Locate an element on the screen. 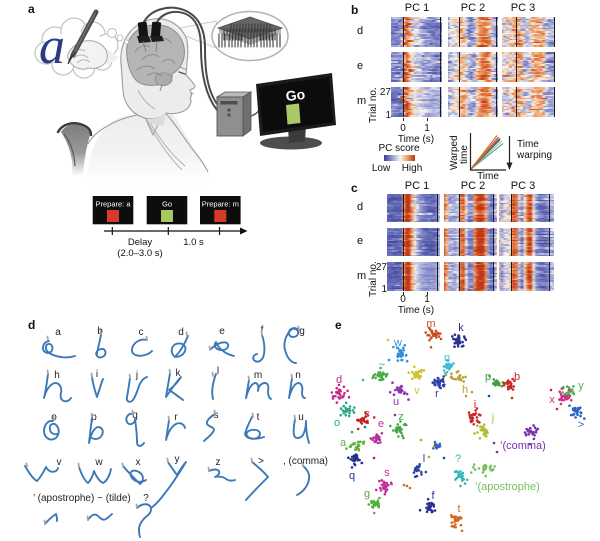  svg-text: ’ (apostrophe) ~ (tilde) is located at coordinates (82, 498).